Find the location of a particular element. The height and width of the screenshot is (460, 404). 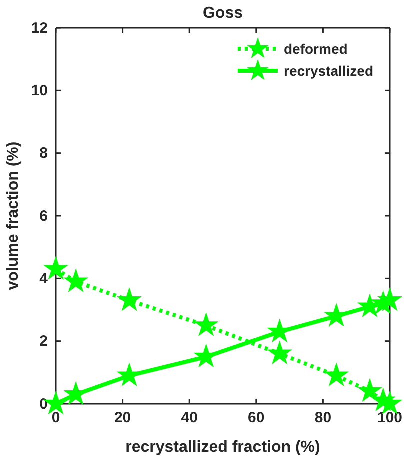

y-tick-label: 12 is located at coordinates (39, 28).